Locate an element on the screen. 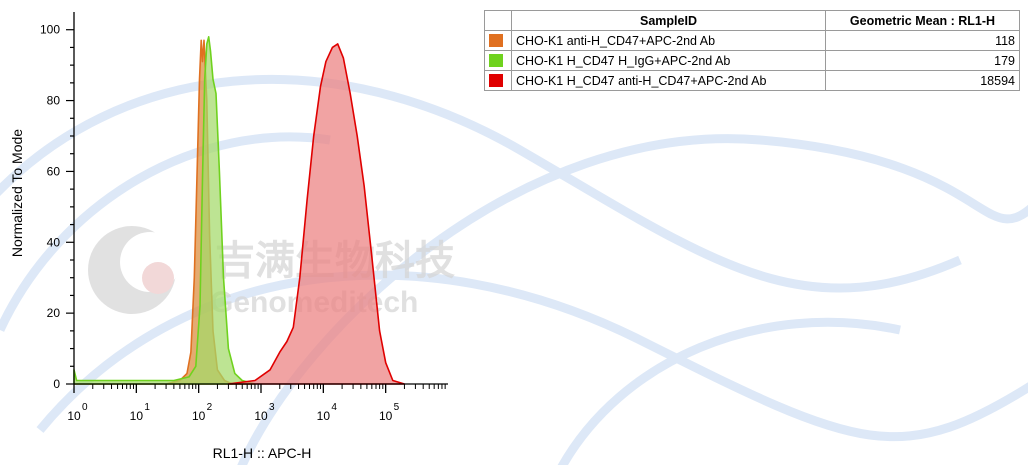  legend-row: CHO-K1 anti-H_CD47+APC-2nd Ab 118 is located at coordinates (752, 40).